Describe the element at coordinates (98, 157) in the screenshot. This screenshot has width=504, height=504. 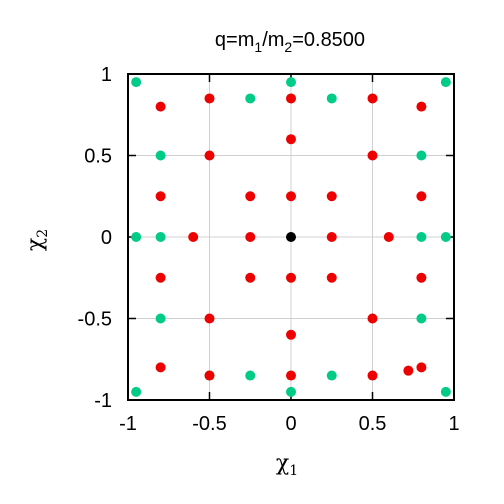
I see `y-tick-label: 0.5` at that location.